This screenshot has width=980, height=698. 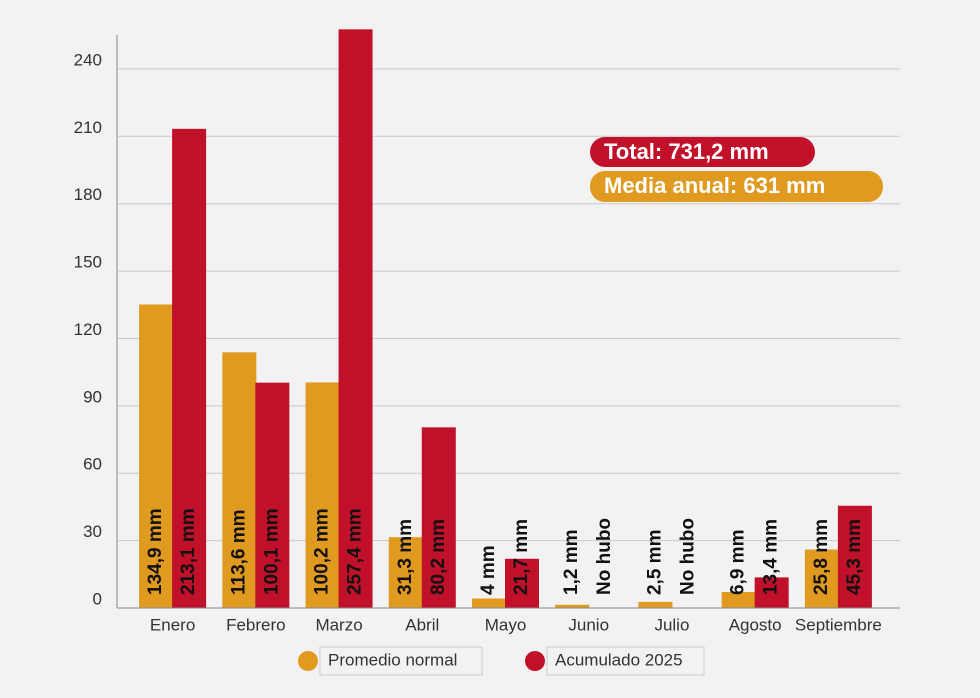 I want to click on x-tick-label: Marzo, so click(x=338, y=624).